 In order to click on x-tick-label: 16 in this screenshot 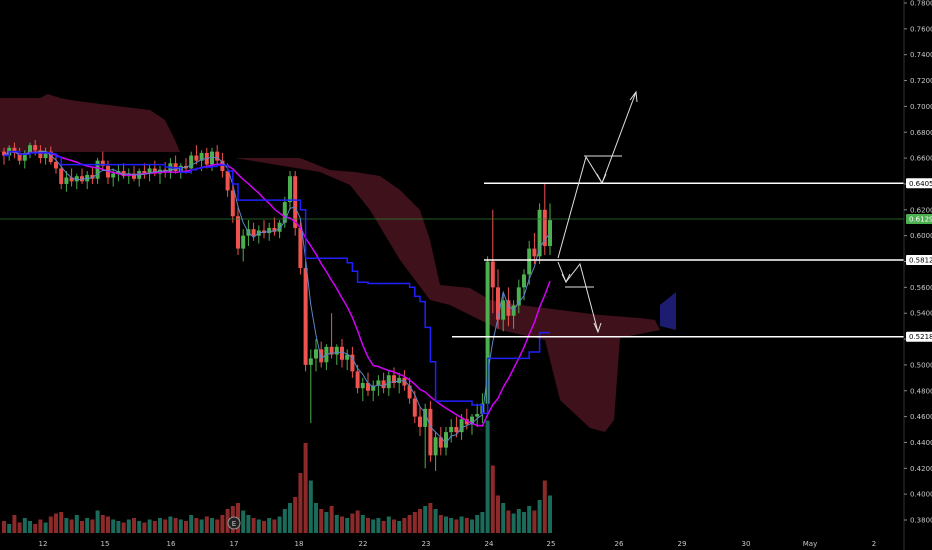, I will do `click(171, 544)`.